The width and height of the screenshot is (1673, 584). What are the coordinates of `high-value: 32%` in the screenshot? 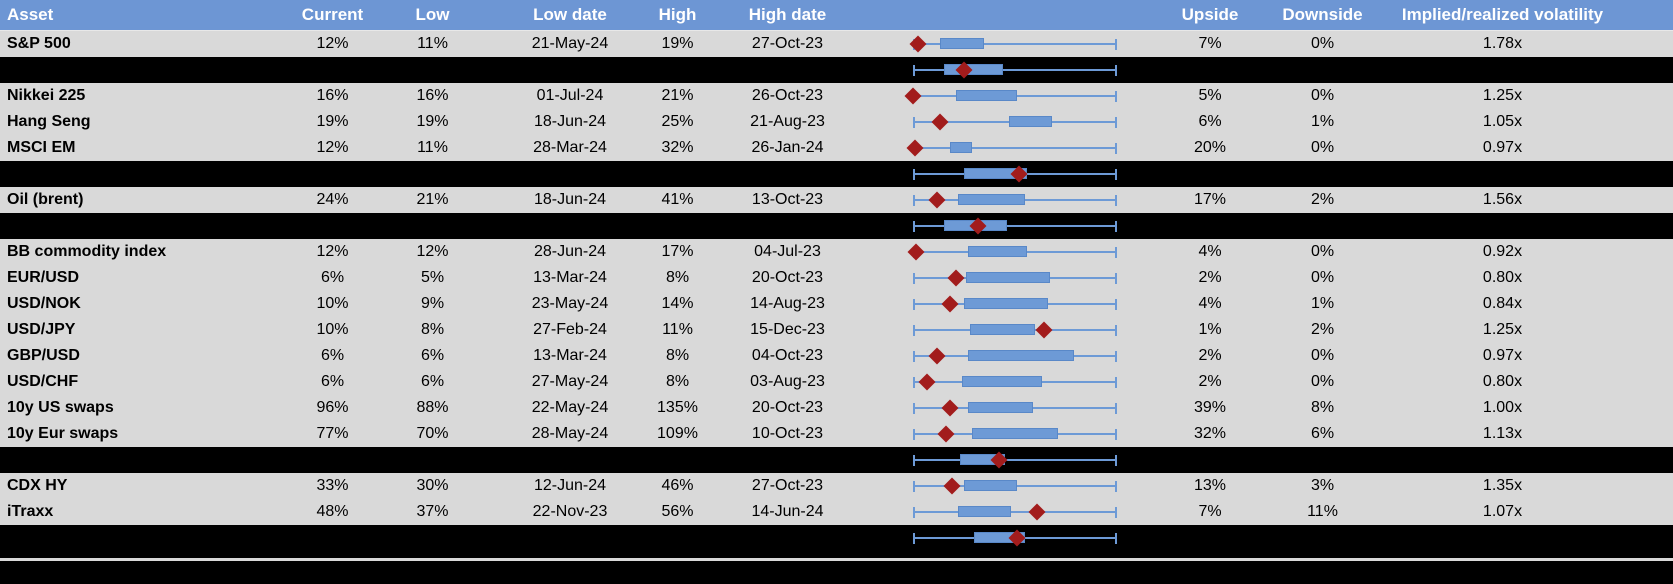 It's located at (677, 147).